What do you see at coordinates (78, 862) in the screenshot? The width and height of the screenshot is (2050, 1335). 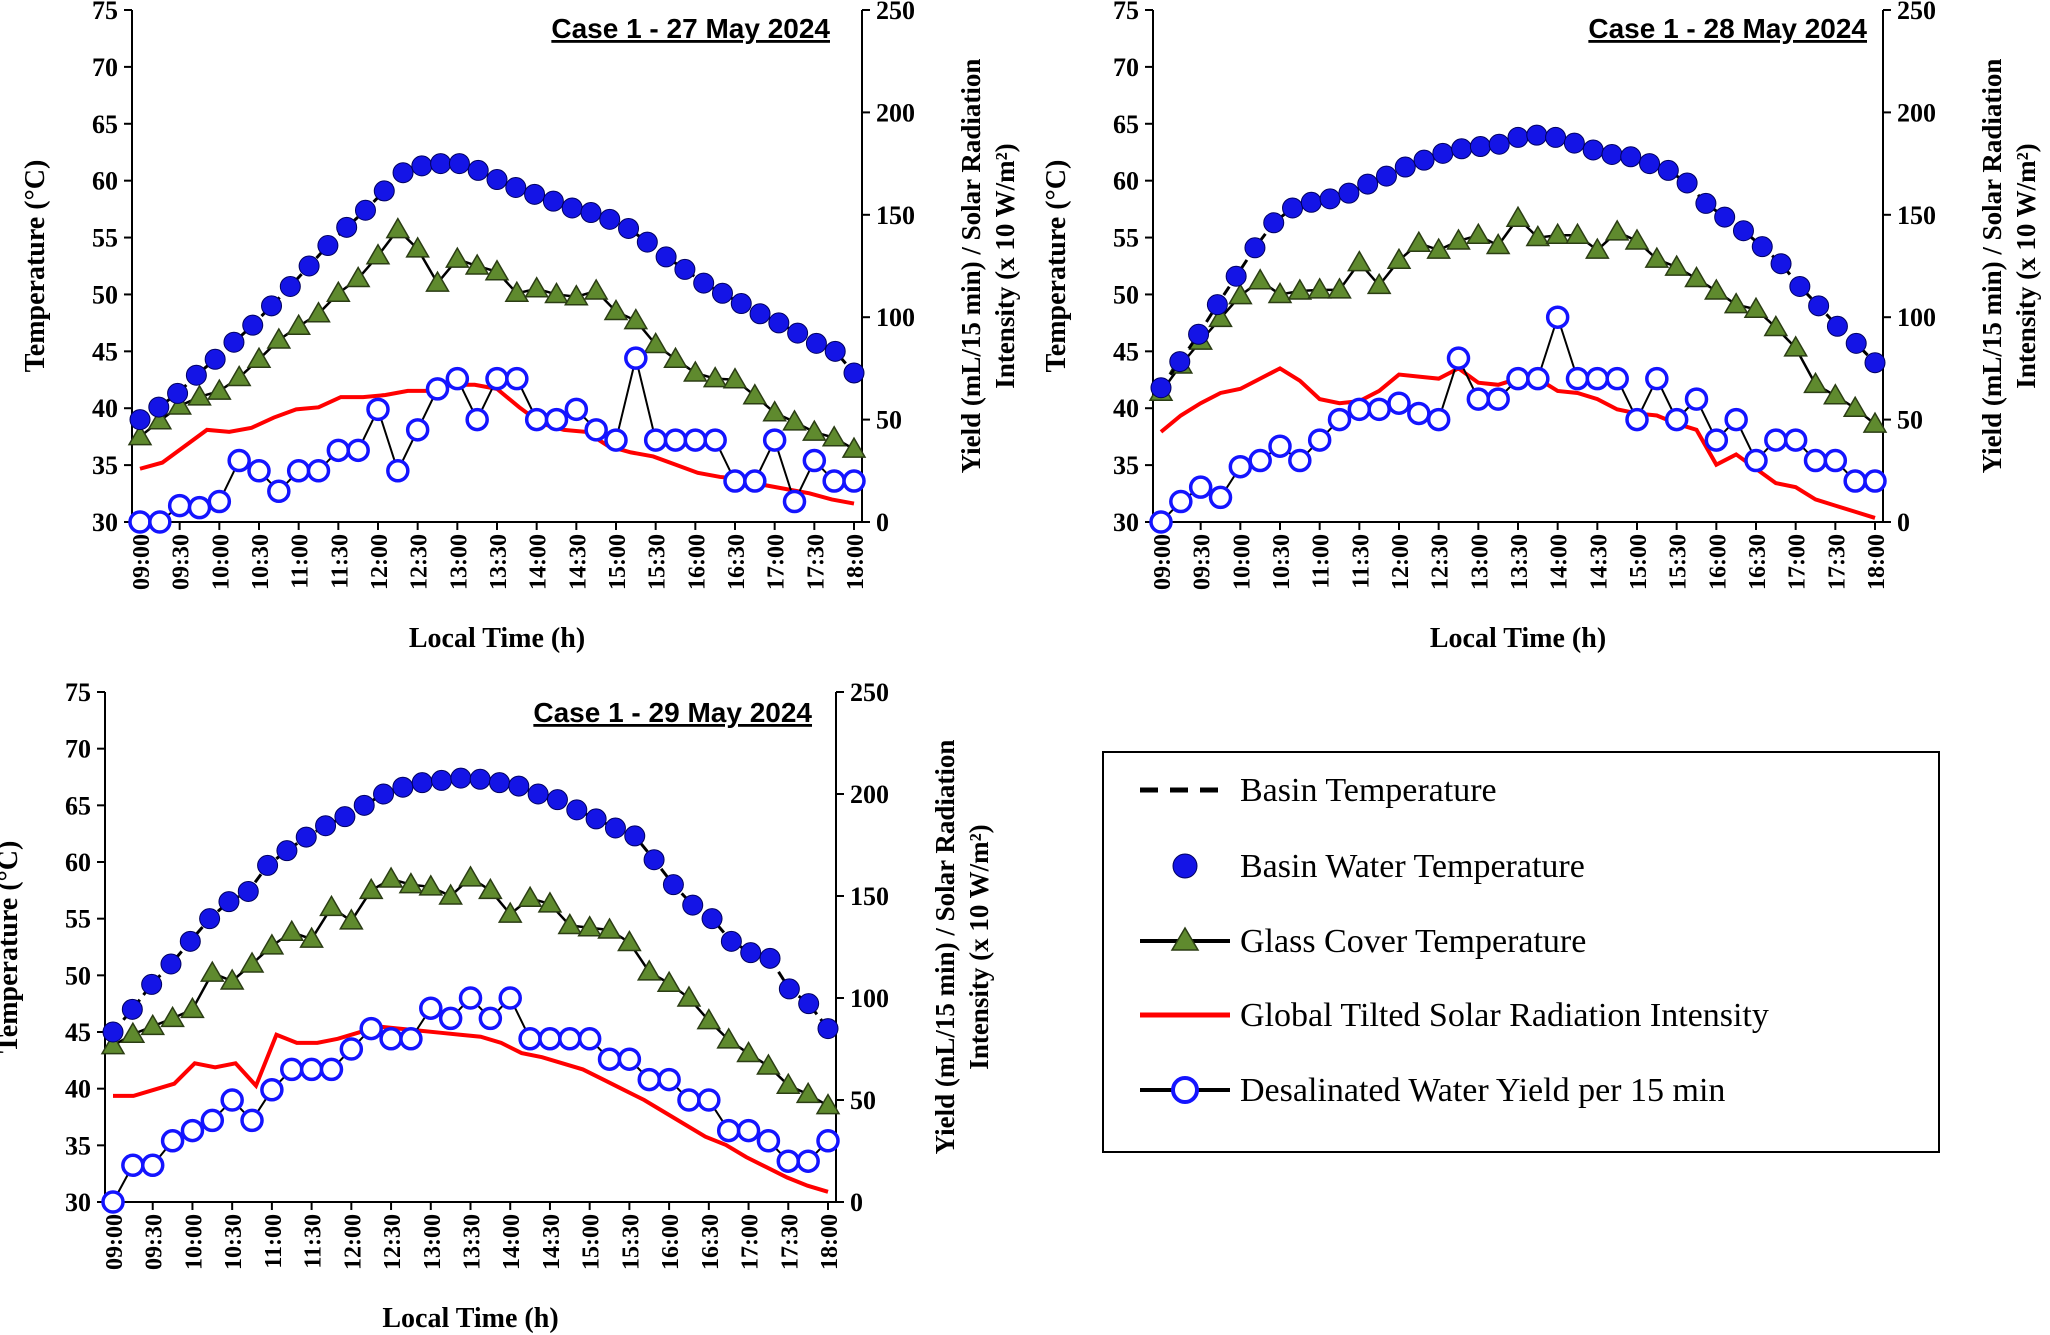 I see `y-left-tick-label: 60` at bounding box center [78, 862].